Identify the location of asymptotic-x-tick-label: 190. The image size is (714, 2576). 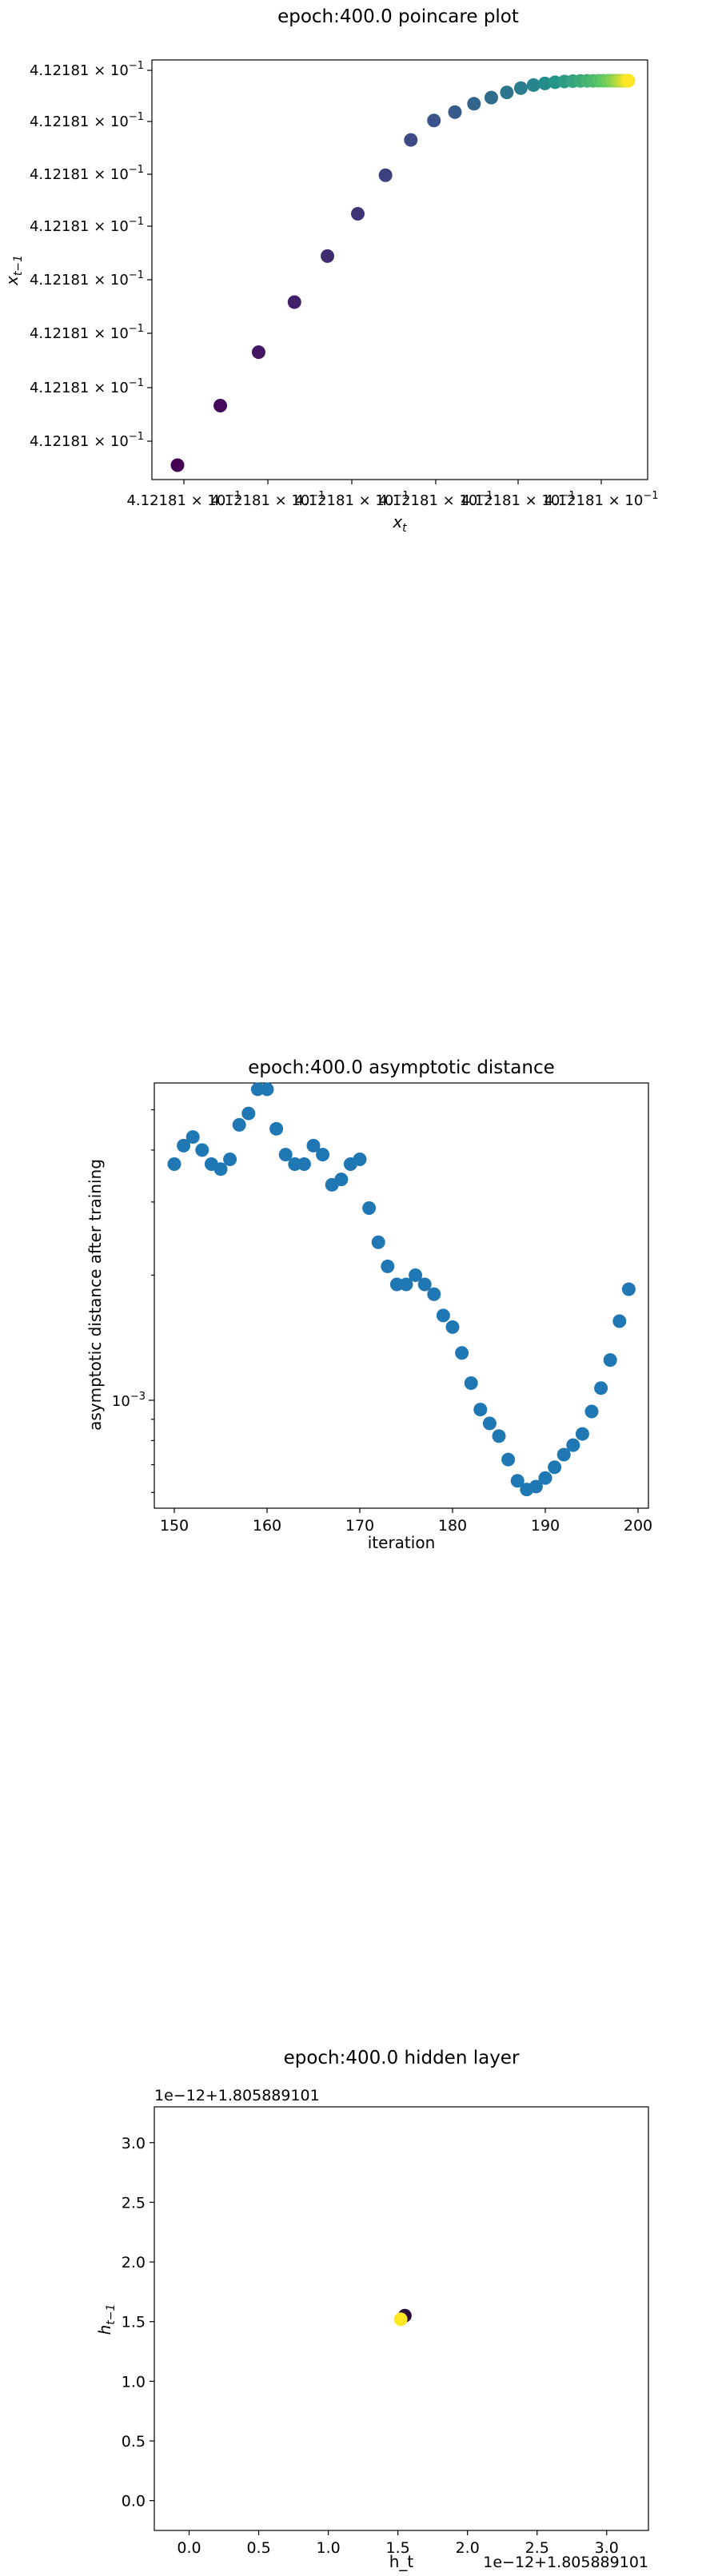
(545, 1526).